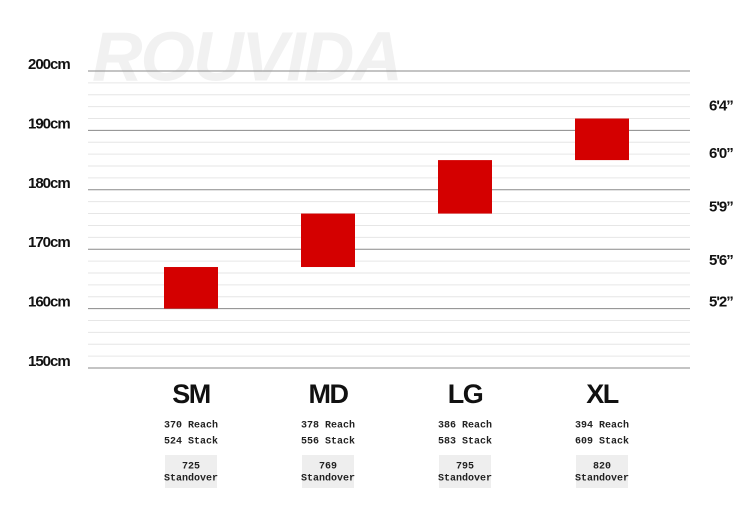  What do you see at coordinates (721, 302) in the screenshot?
I see `y2-tick-label: 5'2”` at bounding box center [721, 302].